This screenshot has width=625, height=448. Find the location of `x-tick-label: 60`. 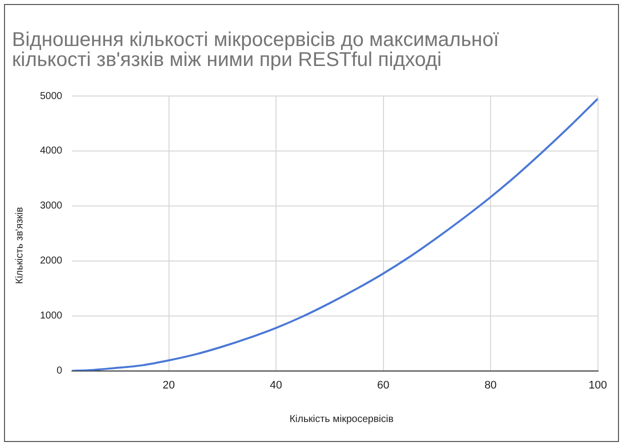

x-tick-label: 60 is located at coordinates (383, 385).